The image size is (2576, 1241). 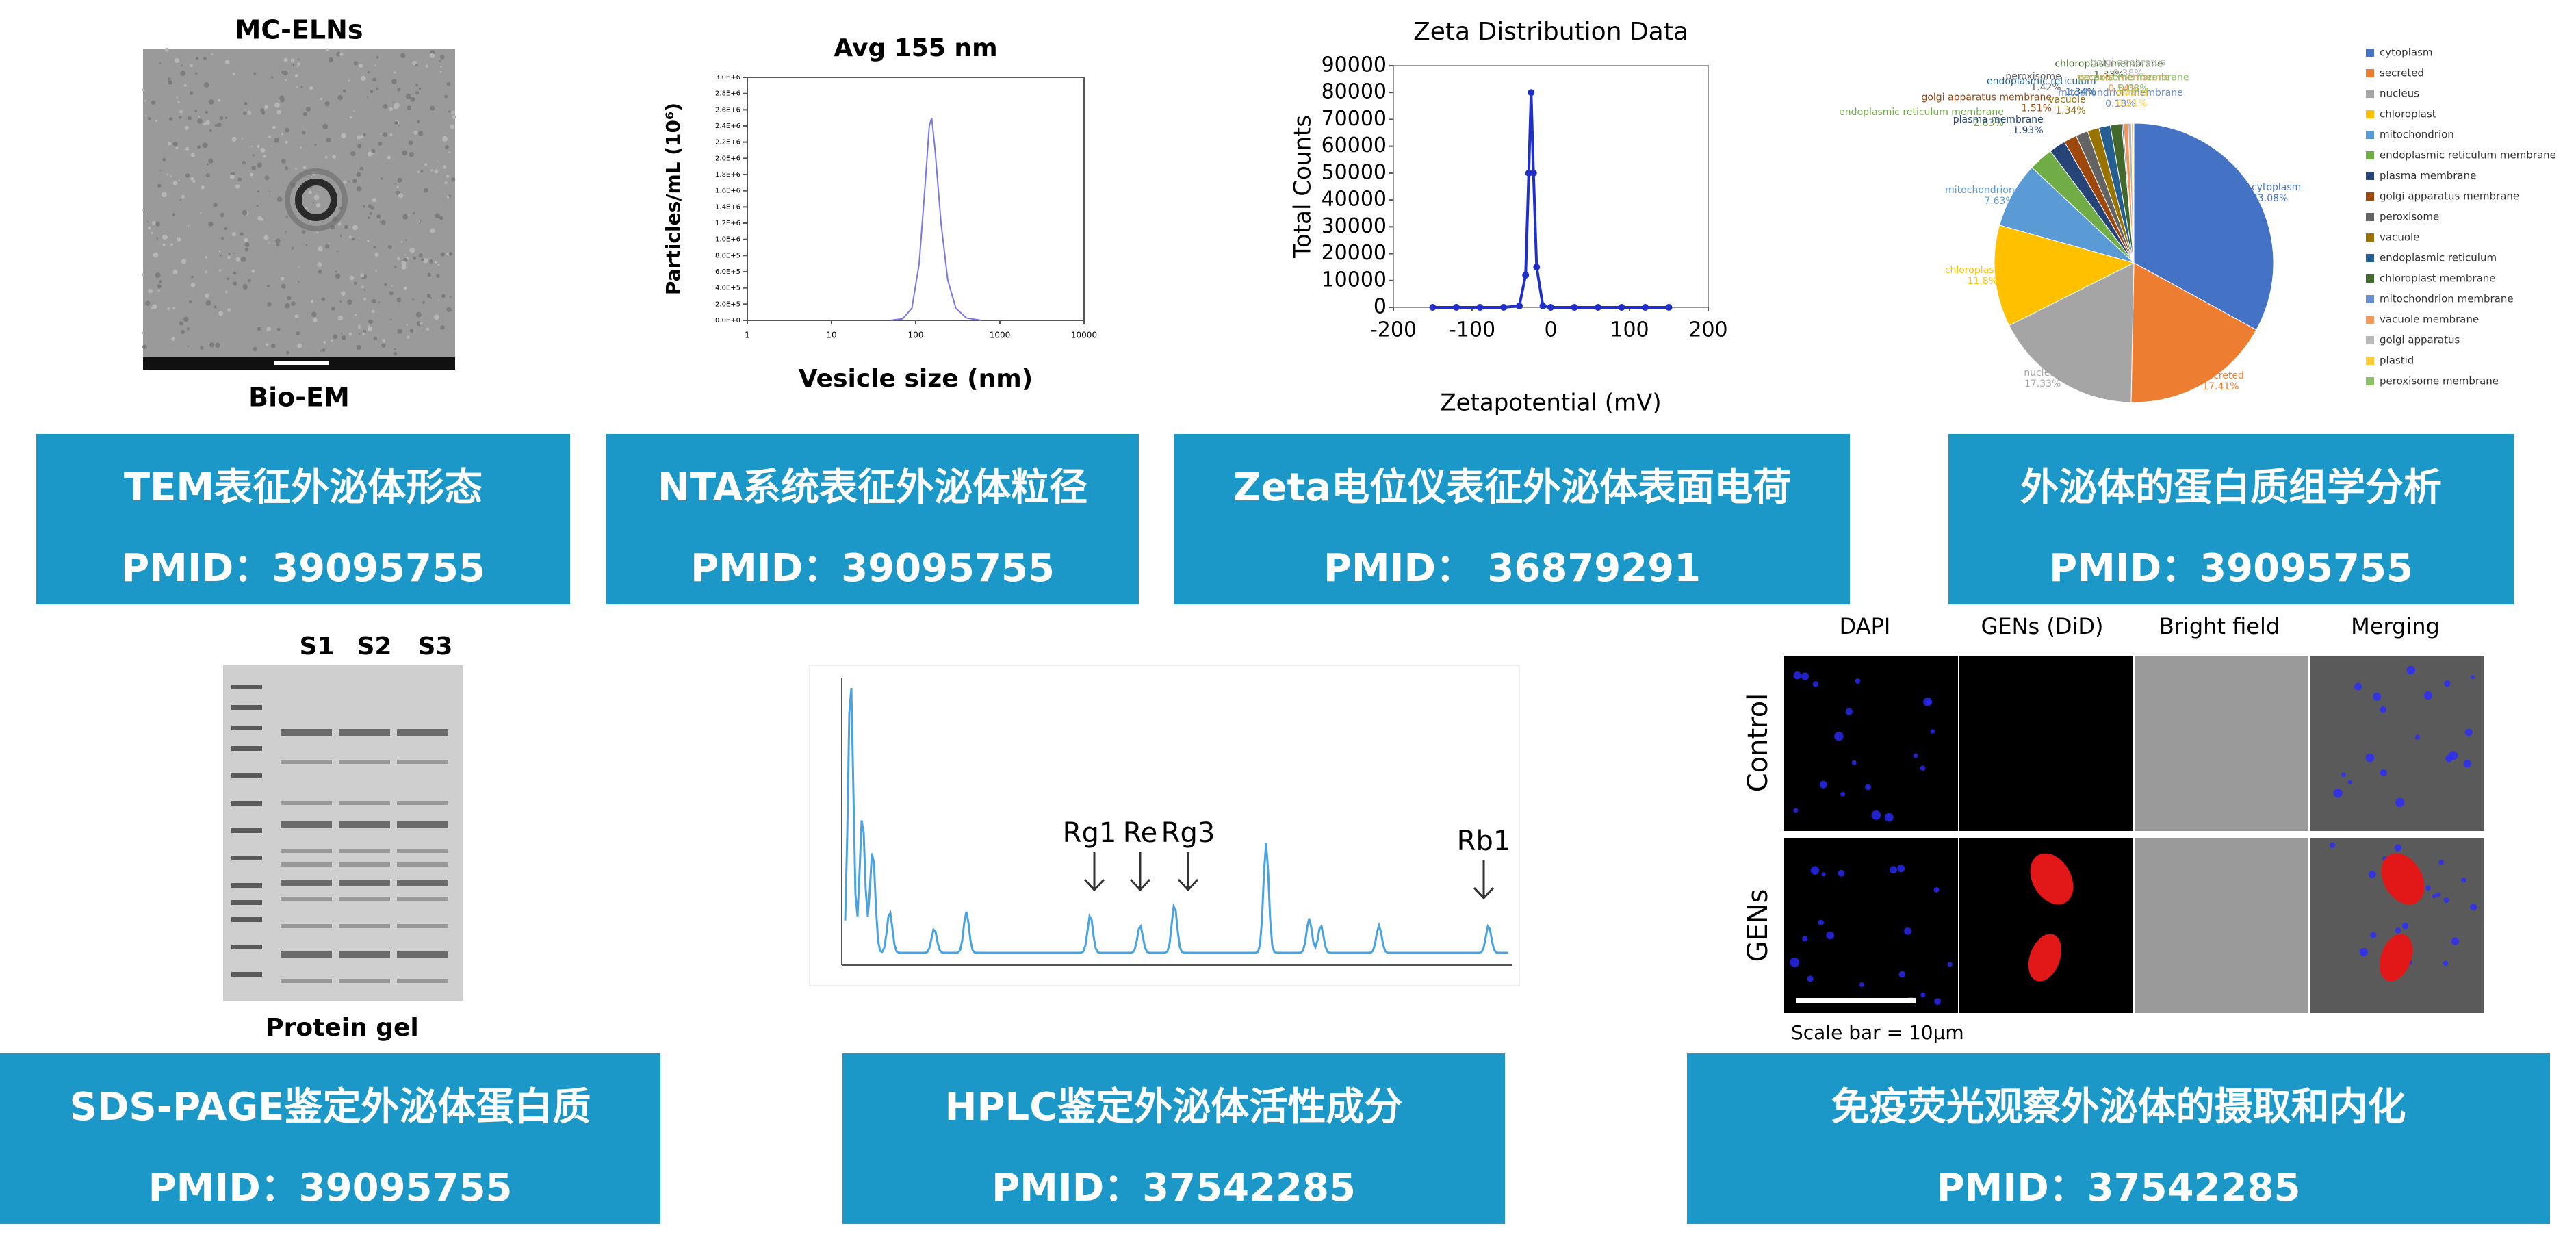 I want to click on line-marker, so click(x=1622, y=307).